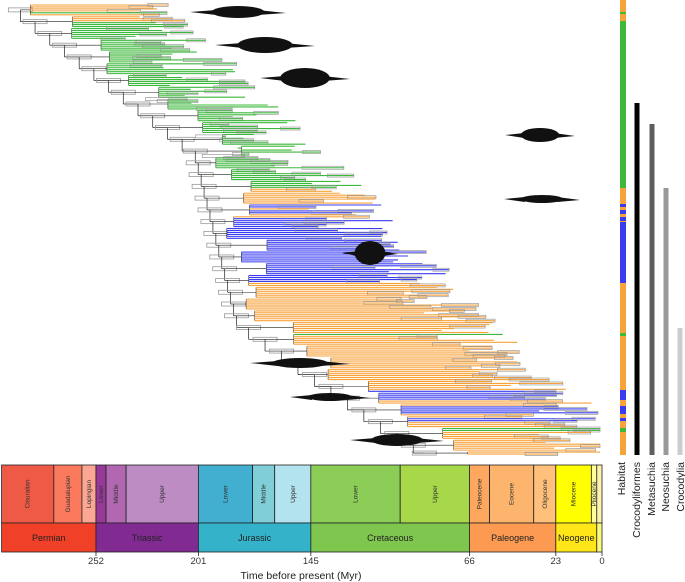  I want to click on tick-label: 66, so click(469, 561).